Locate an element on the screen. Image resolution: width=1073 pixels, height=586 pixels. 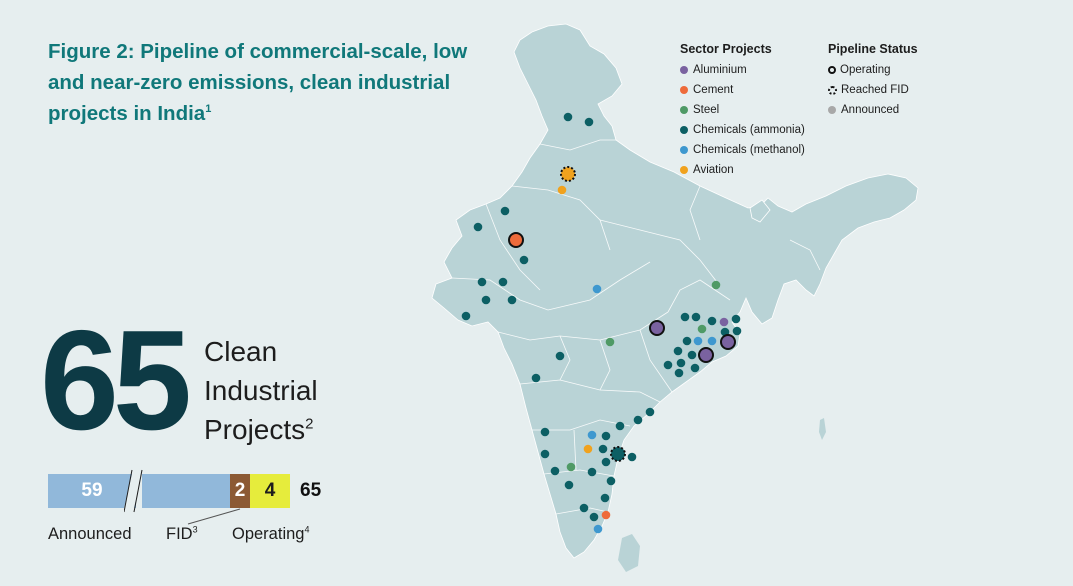
sector-legend-item: Chemicals (ammonia) is located at coordinates (742, 130).